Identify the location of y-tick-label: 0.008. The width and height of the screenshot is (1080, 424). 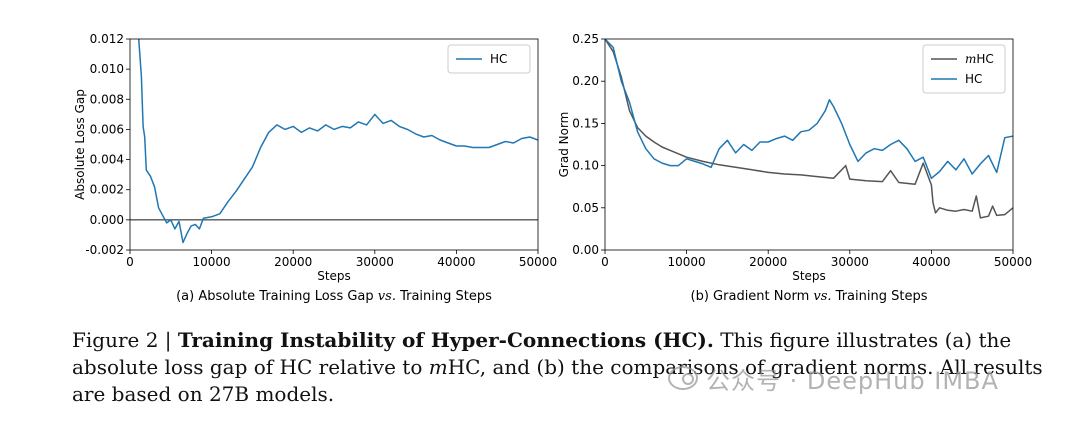
(107, 99).